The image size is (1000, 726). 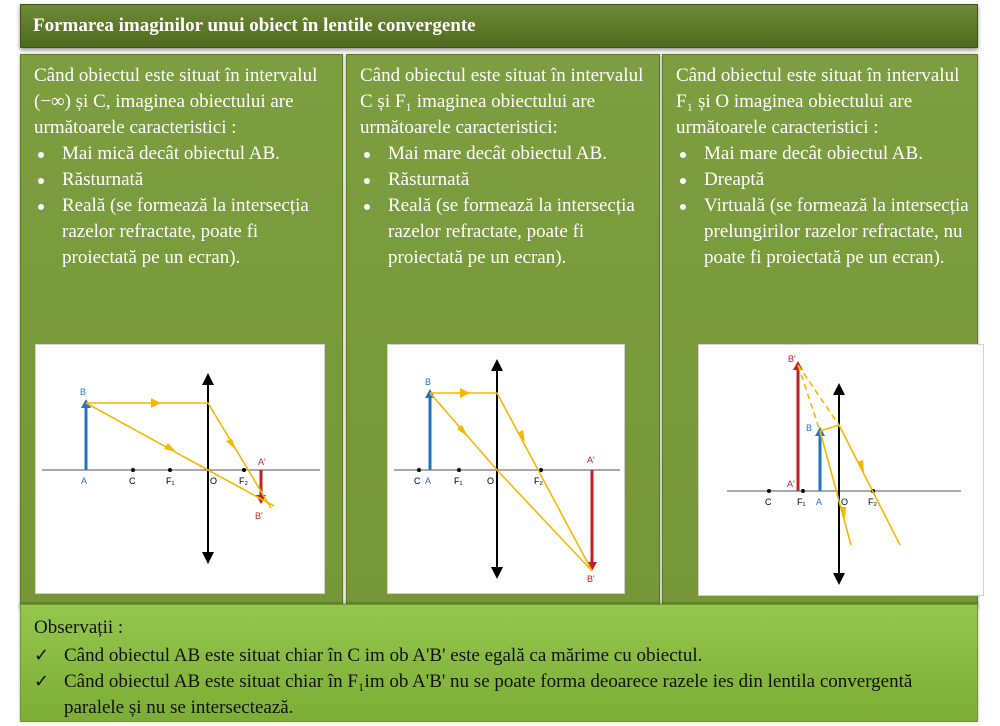 I want to click on lens-diagram-2: B C A F₁ O F₂ A' B', so click(x=506, y=469).